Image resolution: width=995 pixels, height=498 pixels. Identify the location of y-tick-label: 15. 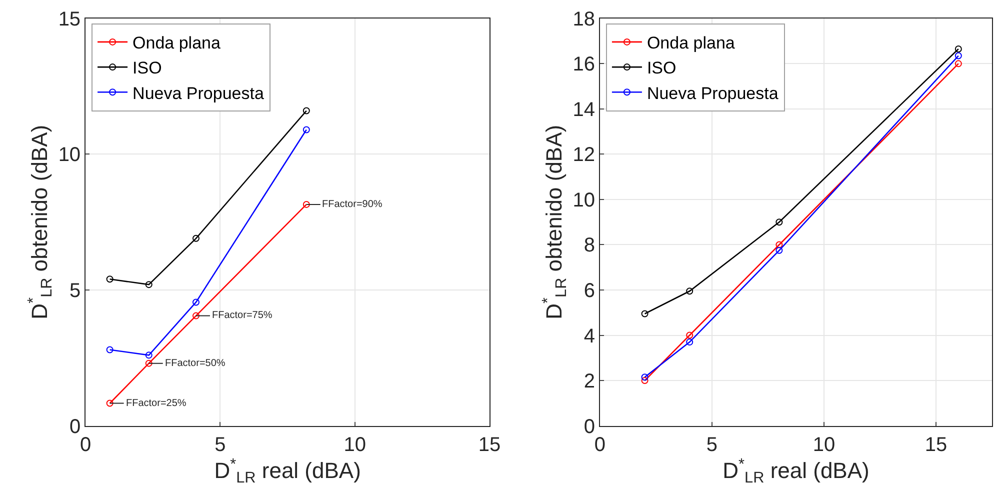
(69, 19).